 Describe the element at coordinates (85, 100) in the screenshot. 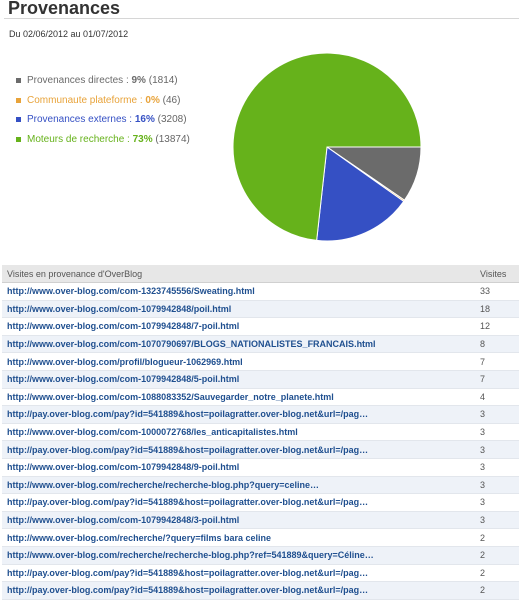

I see `legend-label: Communaute plateforme :` at that location.